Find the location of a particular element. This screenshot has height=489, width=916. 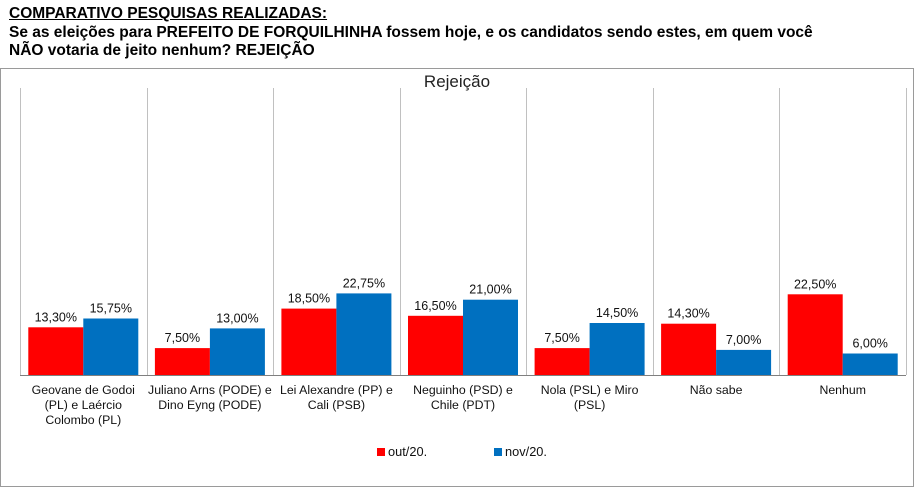

report-title: COMPARATIVO PESQUISAS REALIZADAS: is located at coordinates (168, 13).